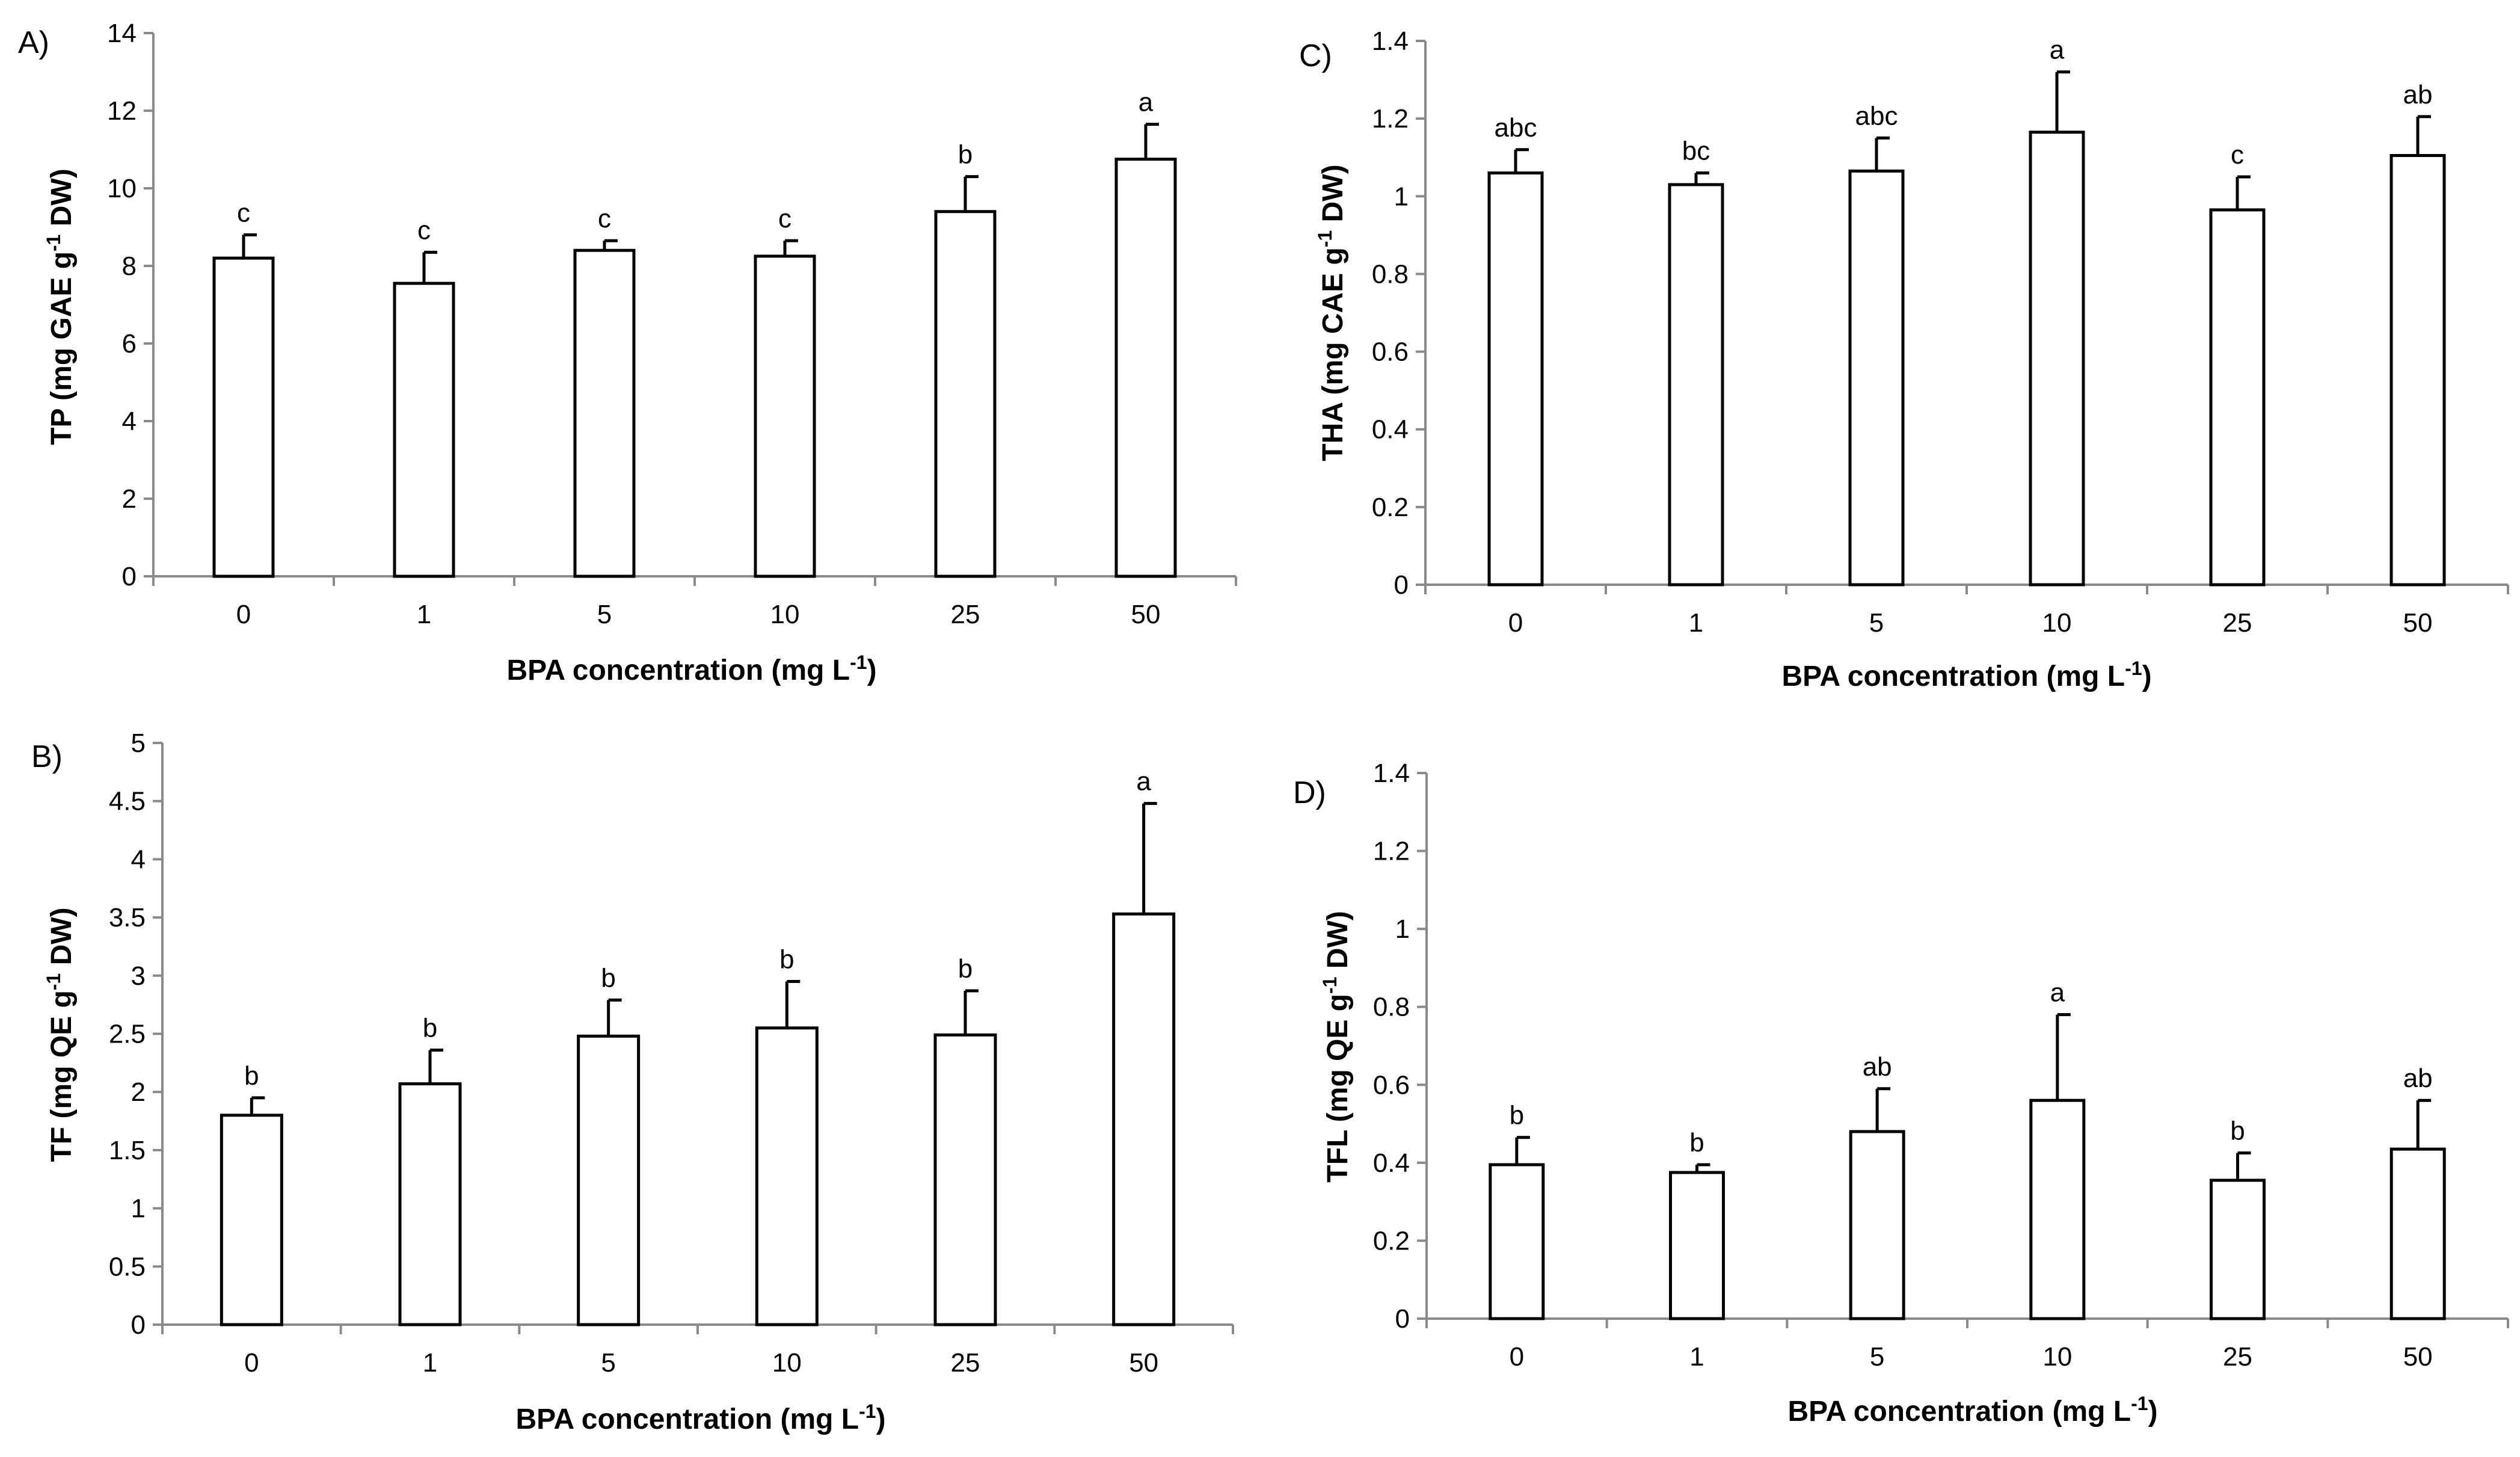  Describe the element at coordinates (62, 348) in the screenshot. I see `y-axis-title-main: TP (mg GAE g` at that location.